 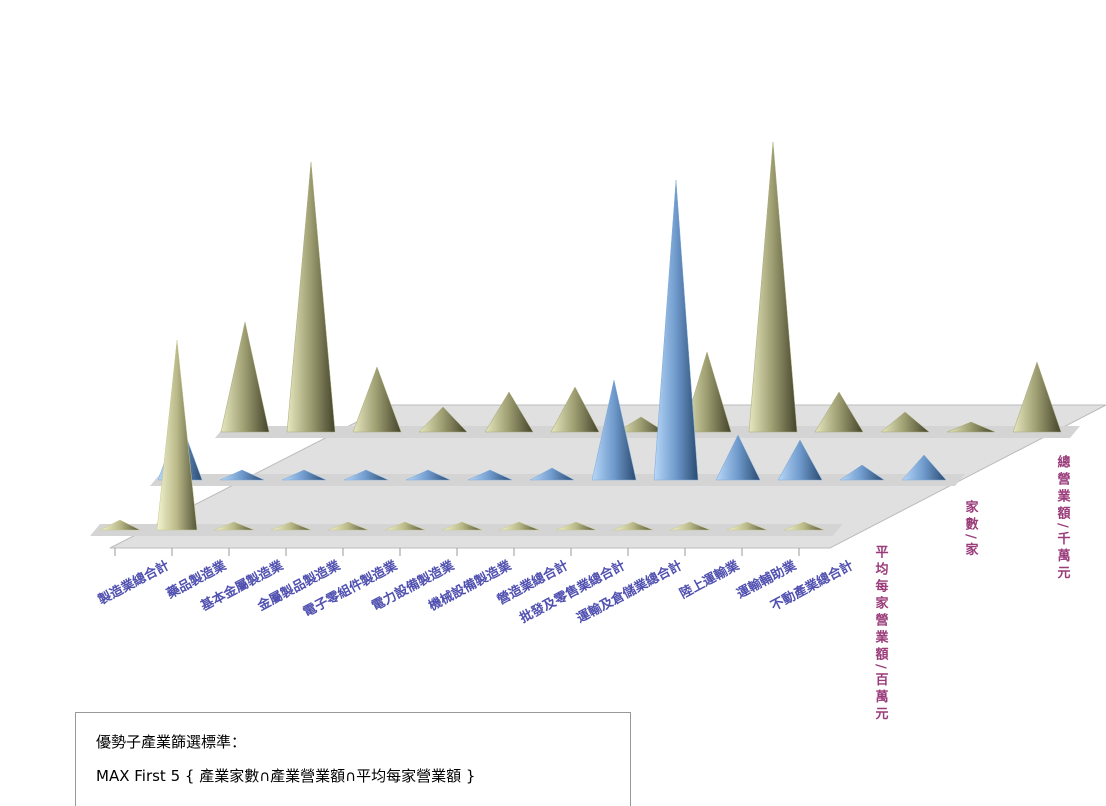 What do you see at coordinates (133, 582) in the screenshot?
I see `category-label: 製造業總合計` at bounding box center [133, 582].